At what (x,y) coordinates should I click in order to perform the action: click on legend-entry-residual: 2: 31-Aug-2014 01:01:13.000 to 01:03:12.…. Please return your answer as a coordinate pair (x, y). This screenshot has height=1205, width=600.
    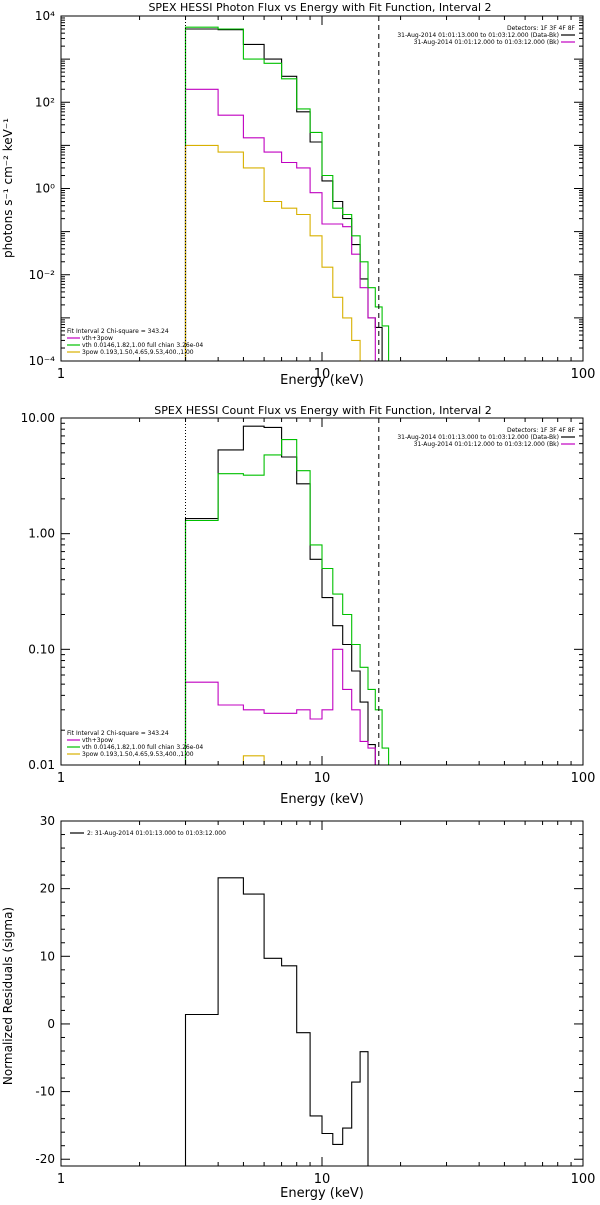
    Looking at the image, I should click on (156, 833).